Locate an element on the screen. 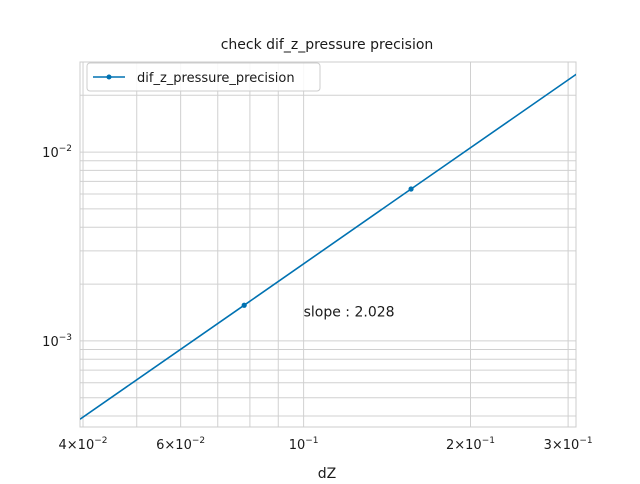 This screenshot has width=640, height=484. x-tick-label: 4×10⁻² is located at coordinates (83, 444).